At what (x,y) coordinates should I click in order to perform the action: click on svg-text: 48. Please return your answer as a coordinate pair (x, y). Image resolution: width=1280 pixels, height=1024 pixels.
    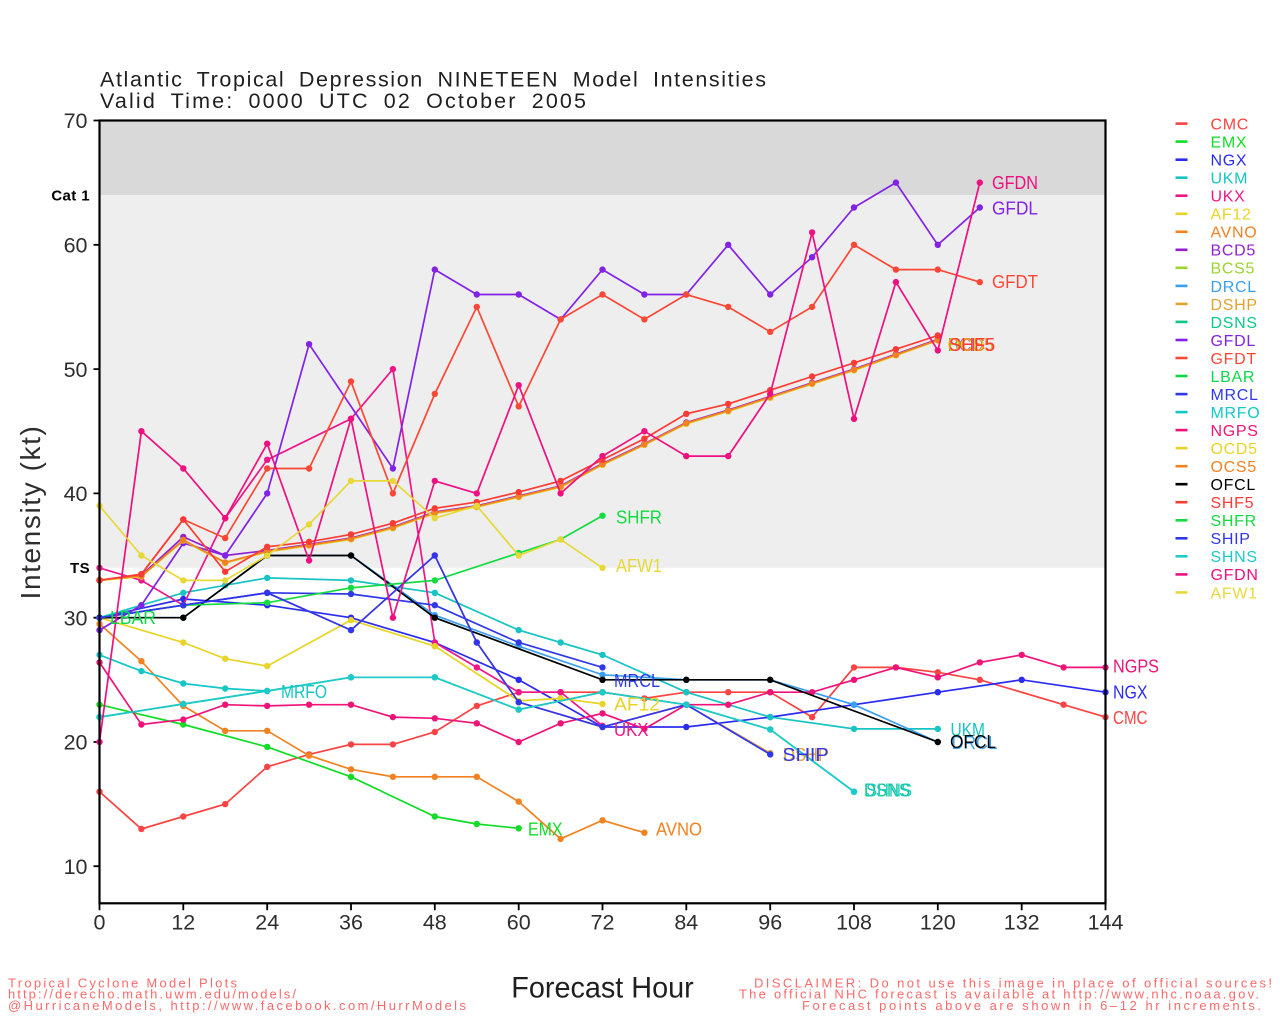
    Looking at the image, I should click on (435, 923).